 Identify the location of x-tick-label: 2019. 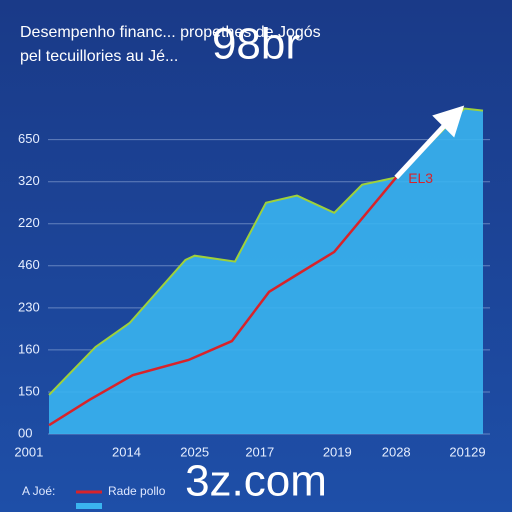
(337, 451).